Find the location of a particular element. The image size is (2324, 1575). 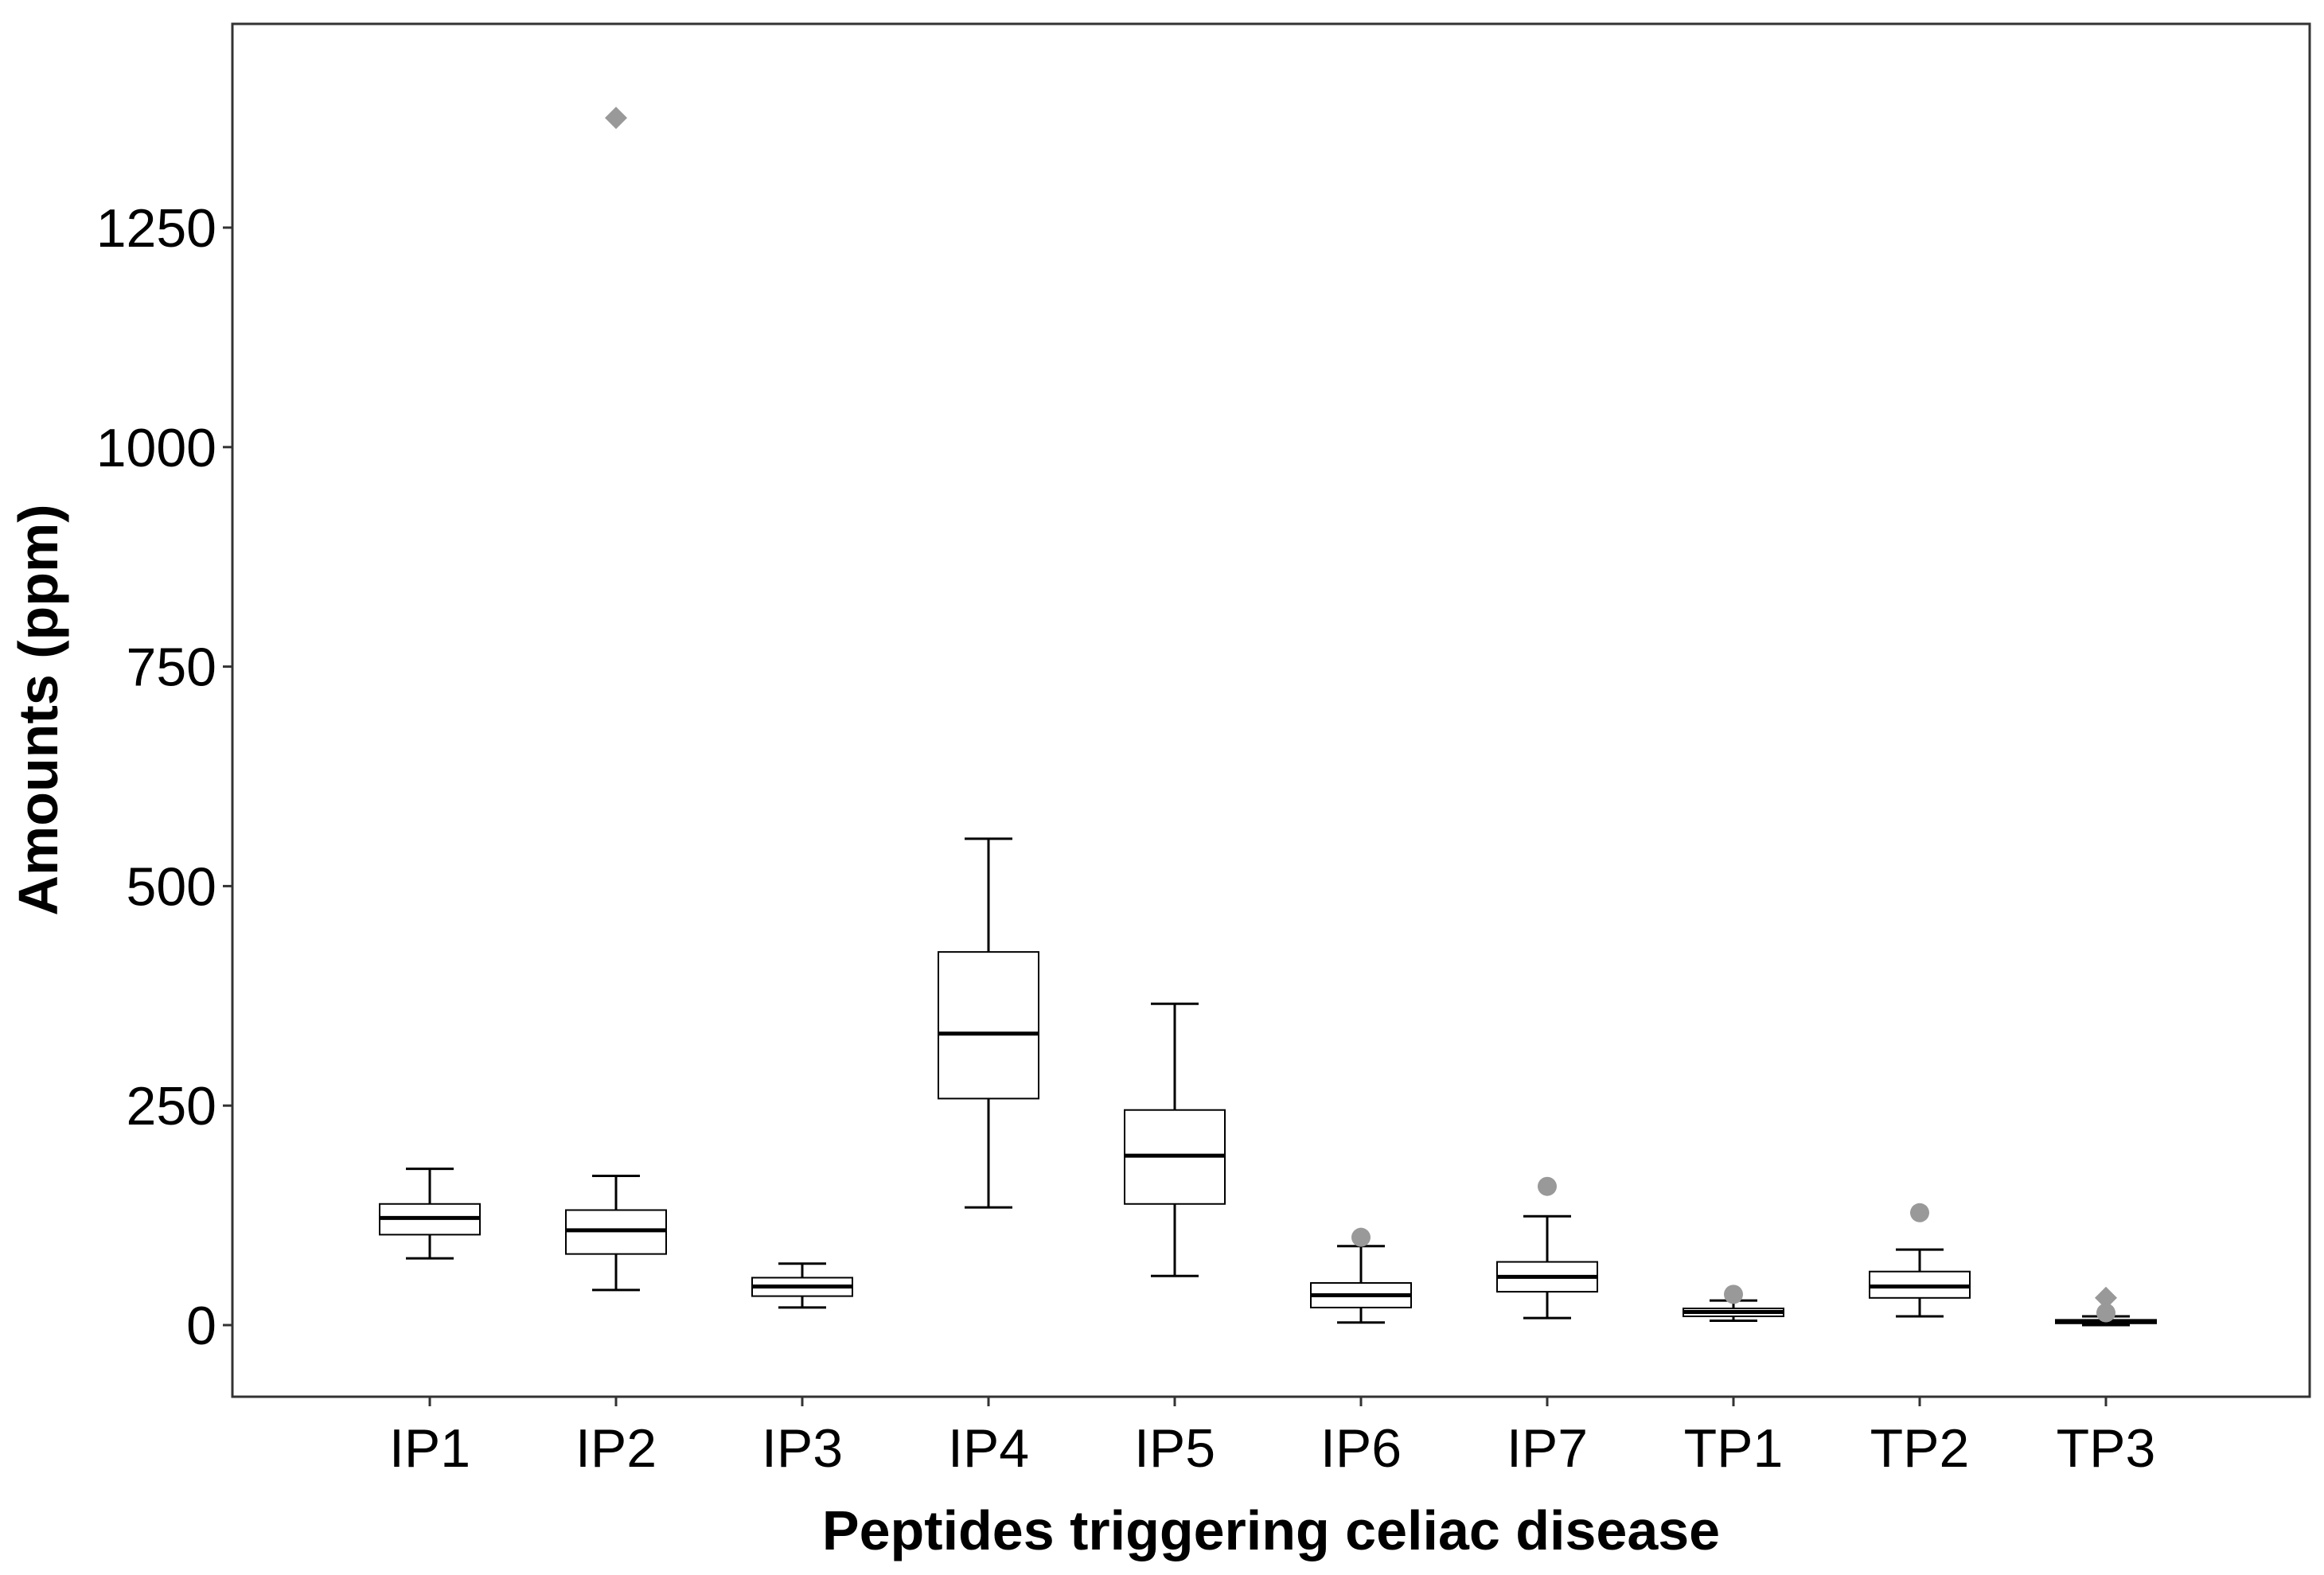

box-ip4 is located at coordinates (989, 1023).